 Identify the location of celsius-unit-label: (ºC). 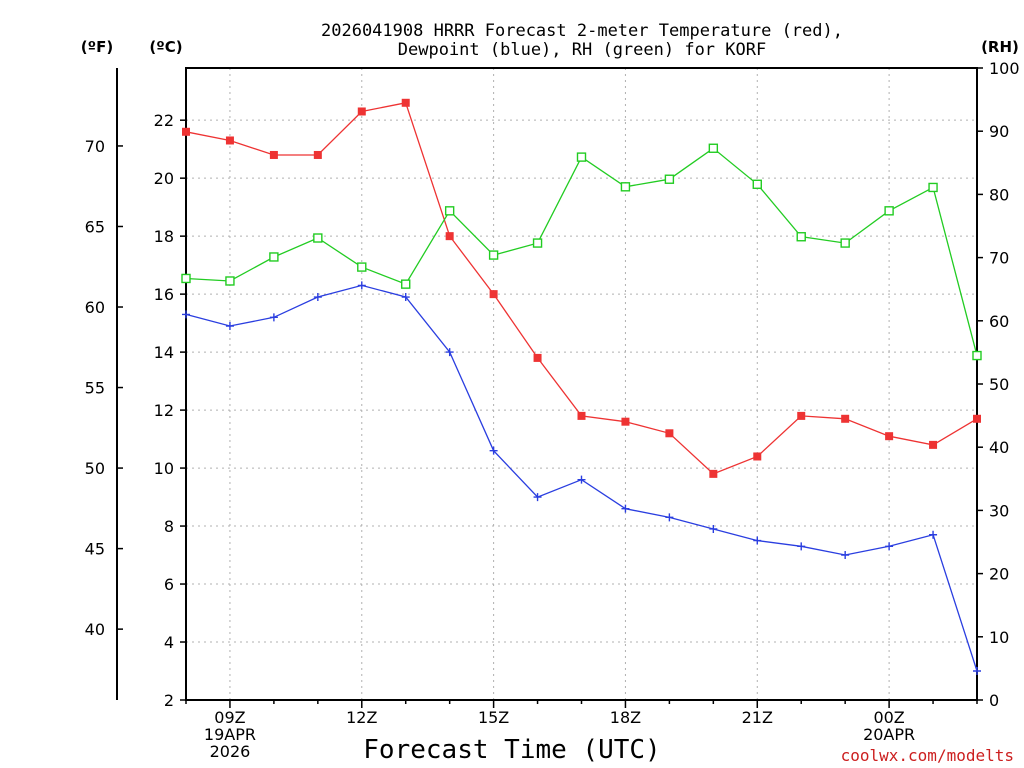
(165, 47).